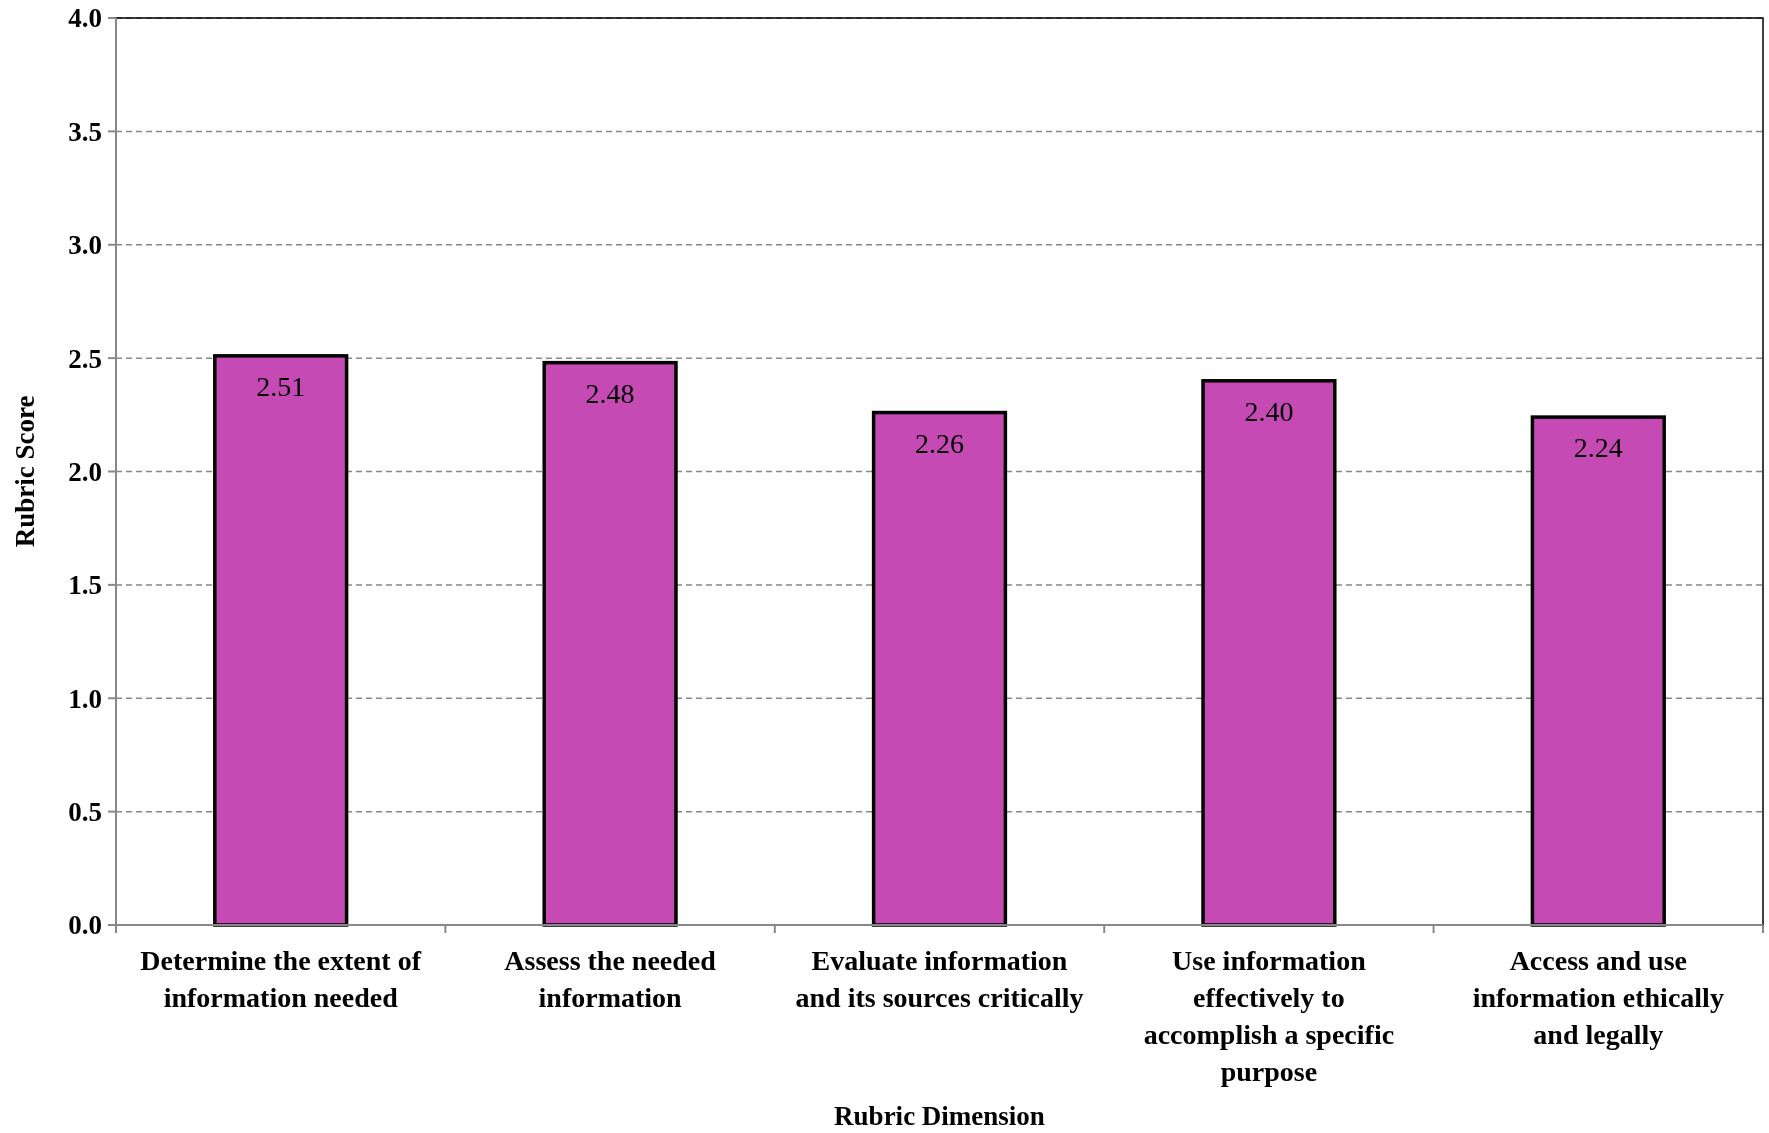 The height and width of the screenshot is (1133, 1769). Describe the element at coordinates (85, 358) in the screenshot. I see `y-tick-label: 2.5` at that location.